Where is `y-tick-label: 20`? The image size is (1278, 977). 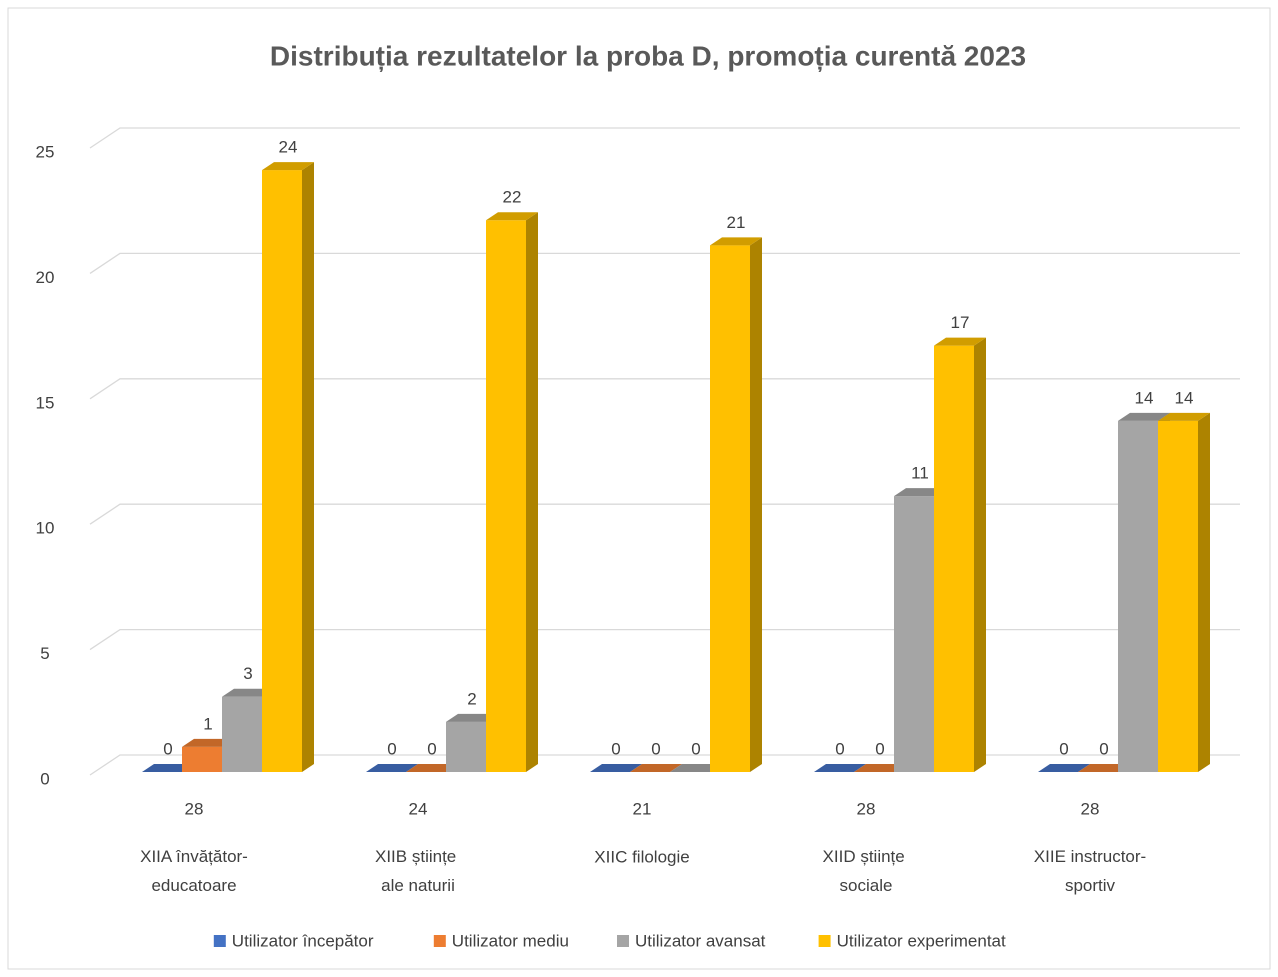 y-tick-label: 20 is located at coordinates (45, 277).